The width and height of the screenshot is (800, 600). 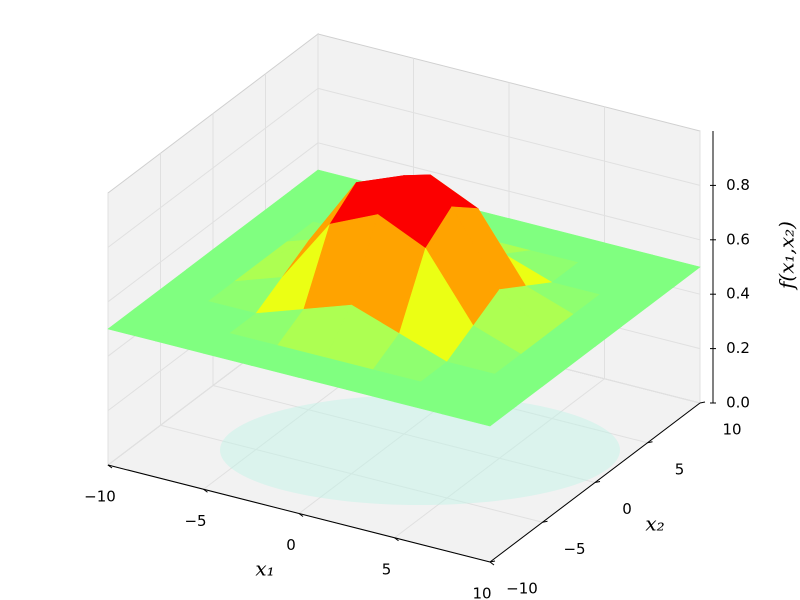 I want to click on z-tick-label: 0.2, so click(x=738, y=348).